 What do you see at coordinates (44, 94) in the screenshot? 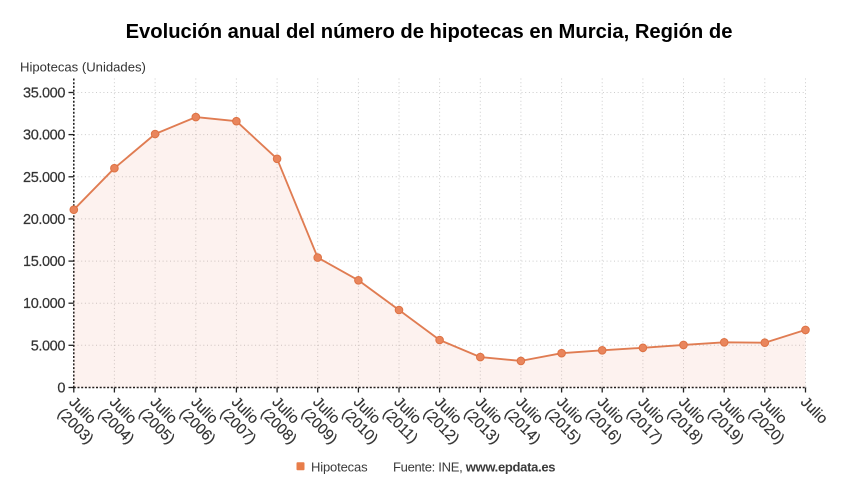
I see `svg-text: 35.000` at bounding box center [44, 94].